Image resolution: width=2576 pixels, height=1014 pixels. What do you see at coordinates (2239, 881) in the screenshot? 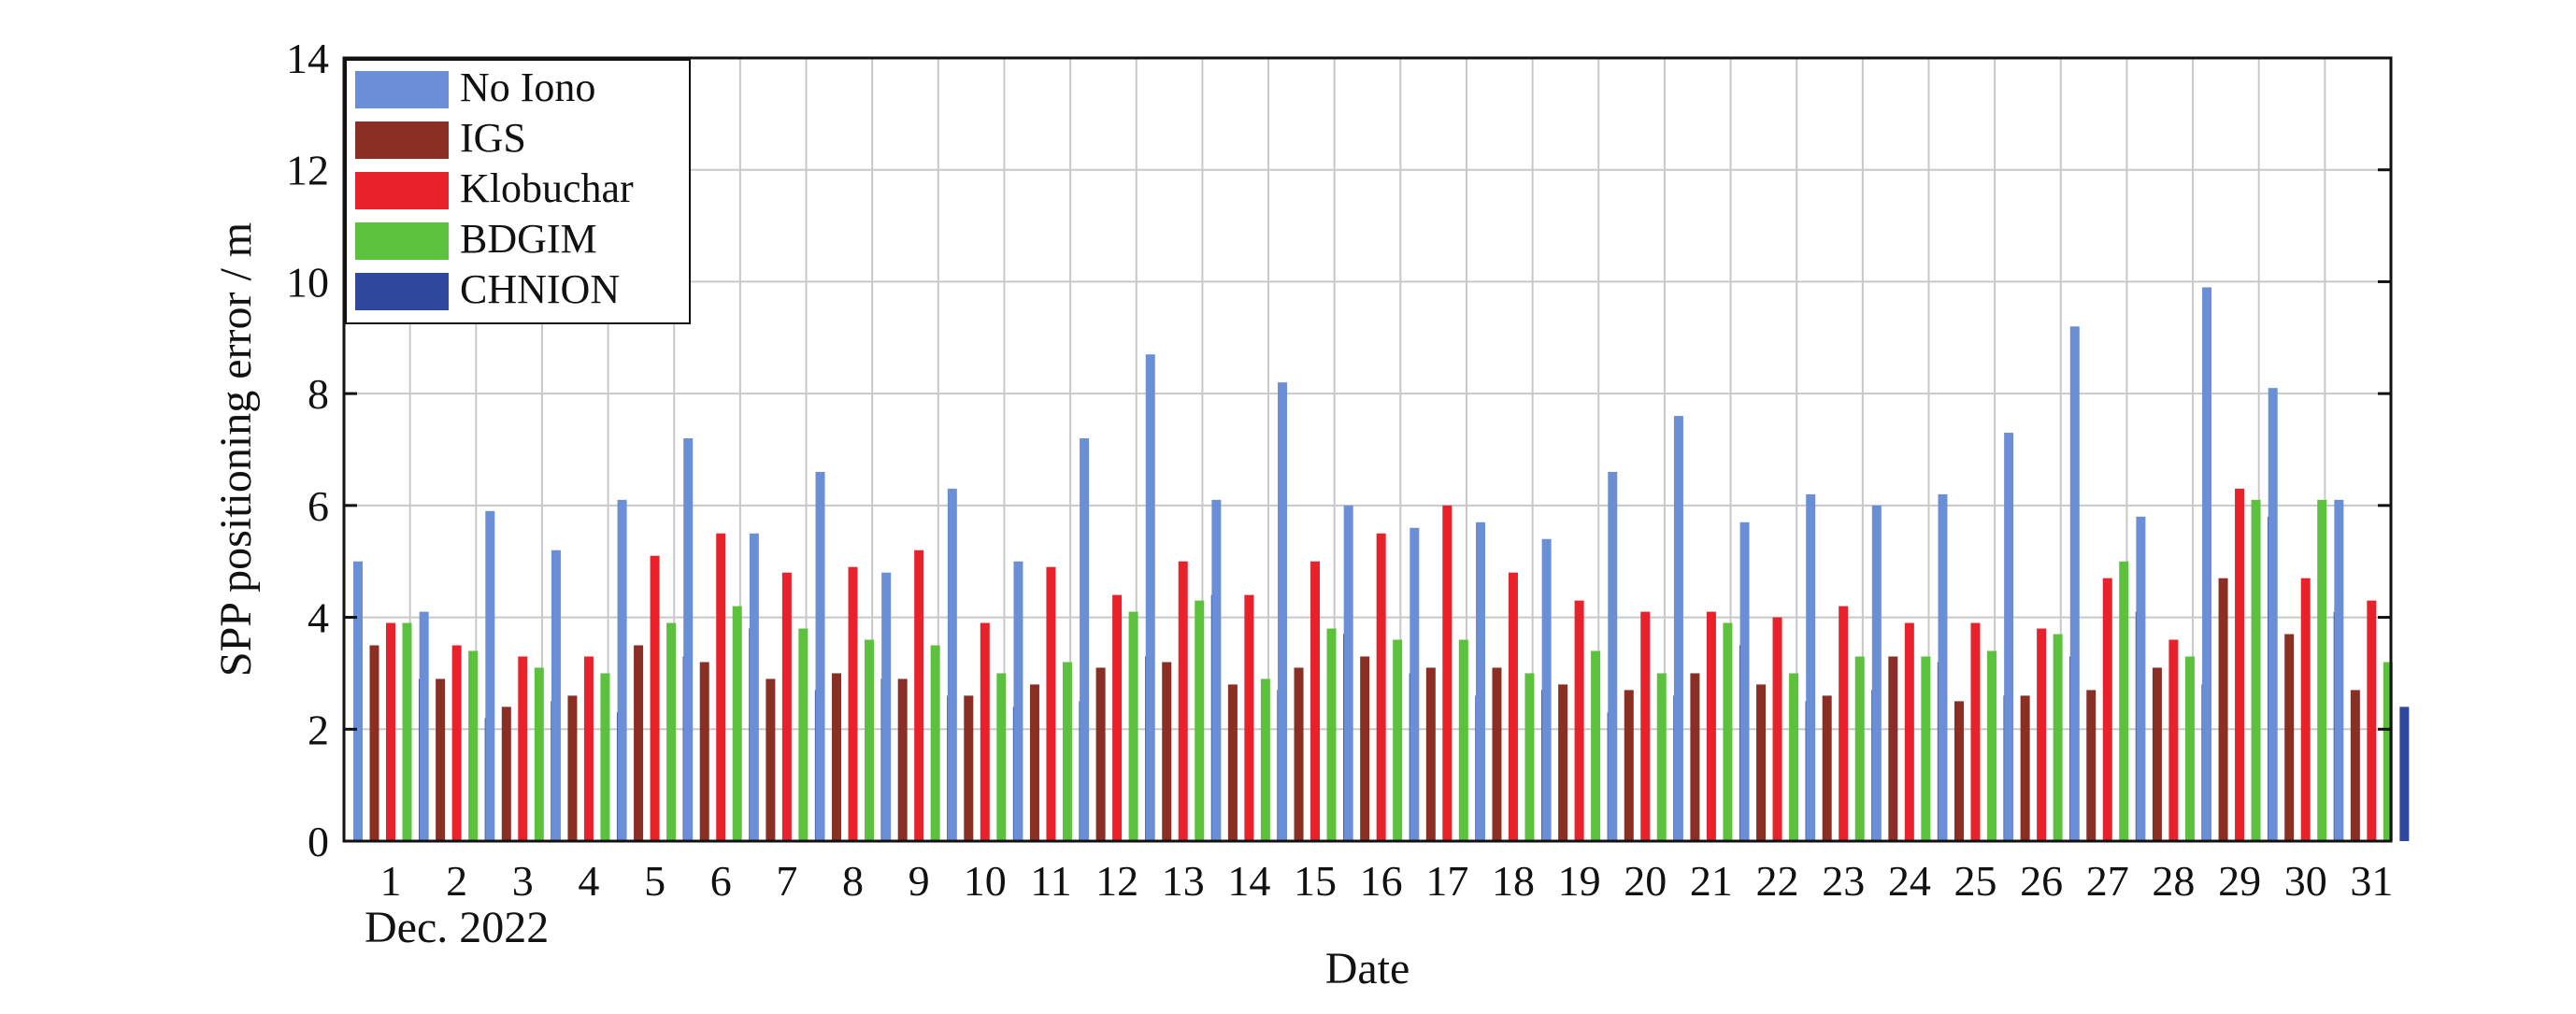
I see `x-tick-label: 29` at bounding box center [2239, 881].